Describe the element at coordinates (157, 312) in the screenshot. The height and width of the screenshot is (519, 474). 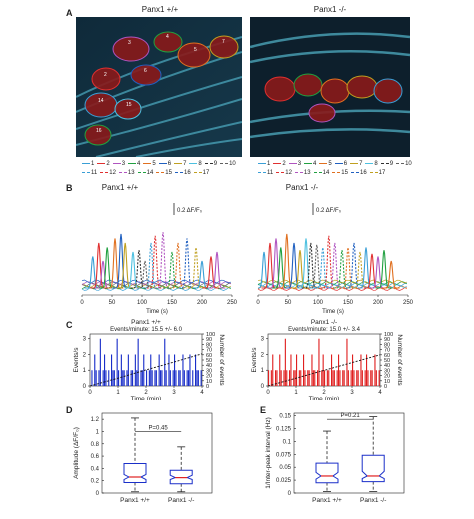
I see `x-axis-label: Time (s)` at that location.